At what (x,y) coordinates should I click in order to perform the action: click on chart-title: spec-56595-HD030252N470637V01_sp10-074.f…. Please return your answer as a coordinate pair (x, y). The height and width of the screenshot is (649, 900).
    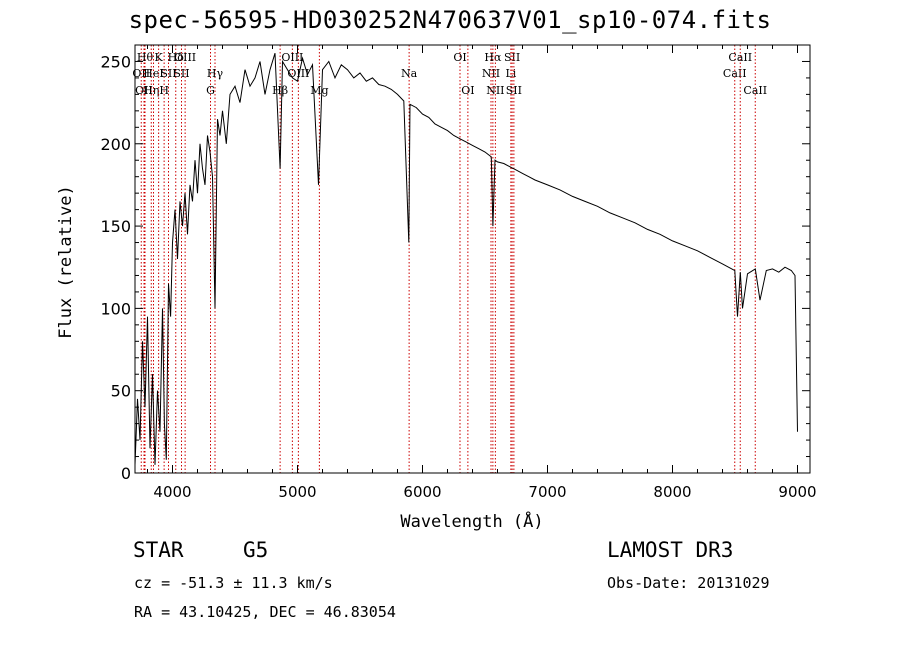
    Looking at the image, I should click on (450, 20).